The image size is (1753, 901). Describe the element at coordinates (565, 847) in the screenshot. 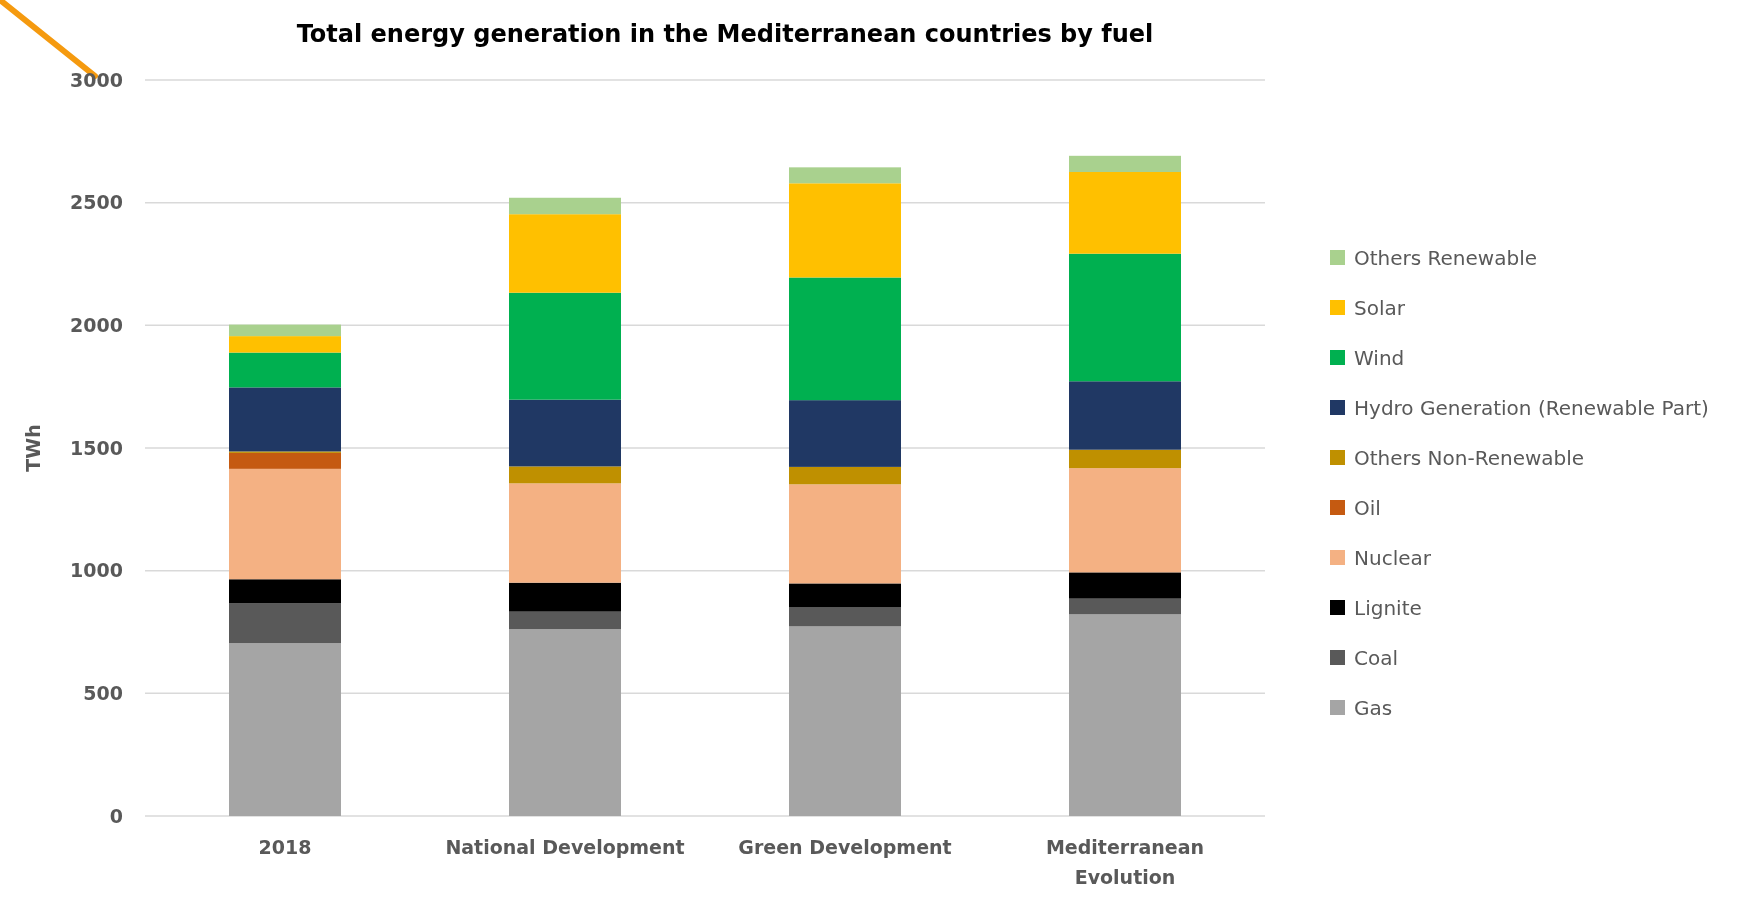

I see `x-tick-label: National Development` at that location.